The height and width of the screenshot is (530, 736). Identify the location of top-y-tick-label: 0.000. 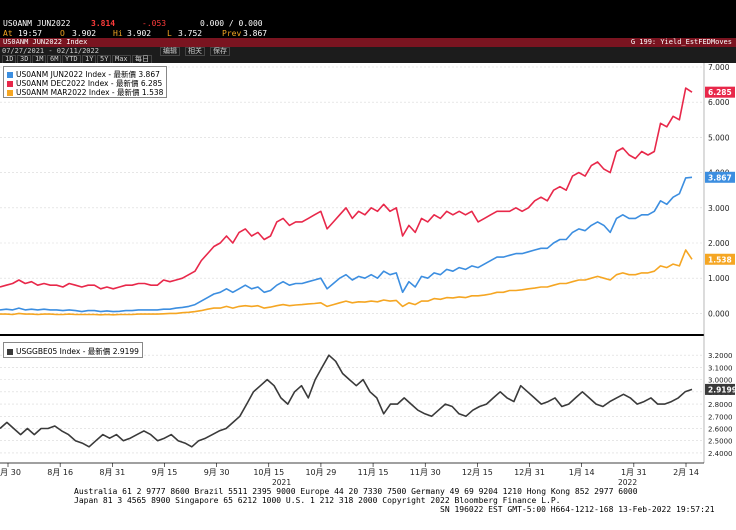
(719, 313).